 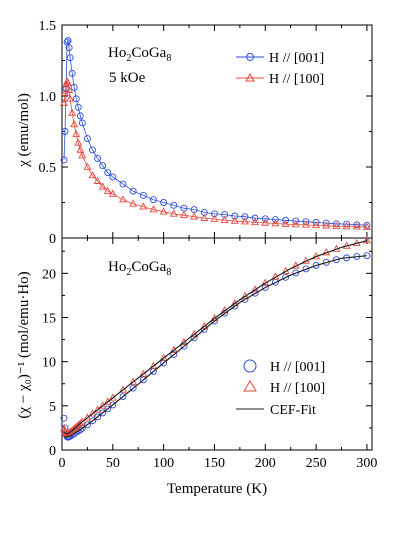 What do you see at coordinates (48, 168) in the screenshot?
I see `top-y-tick-label: 0.5` at bounding box center [48, 168].